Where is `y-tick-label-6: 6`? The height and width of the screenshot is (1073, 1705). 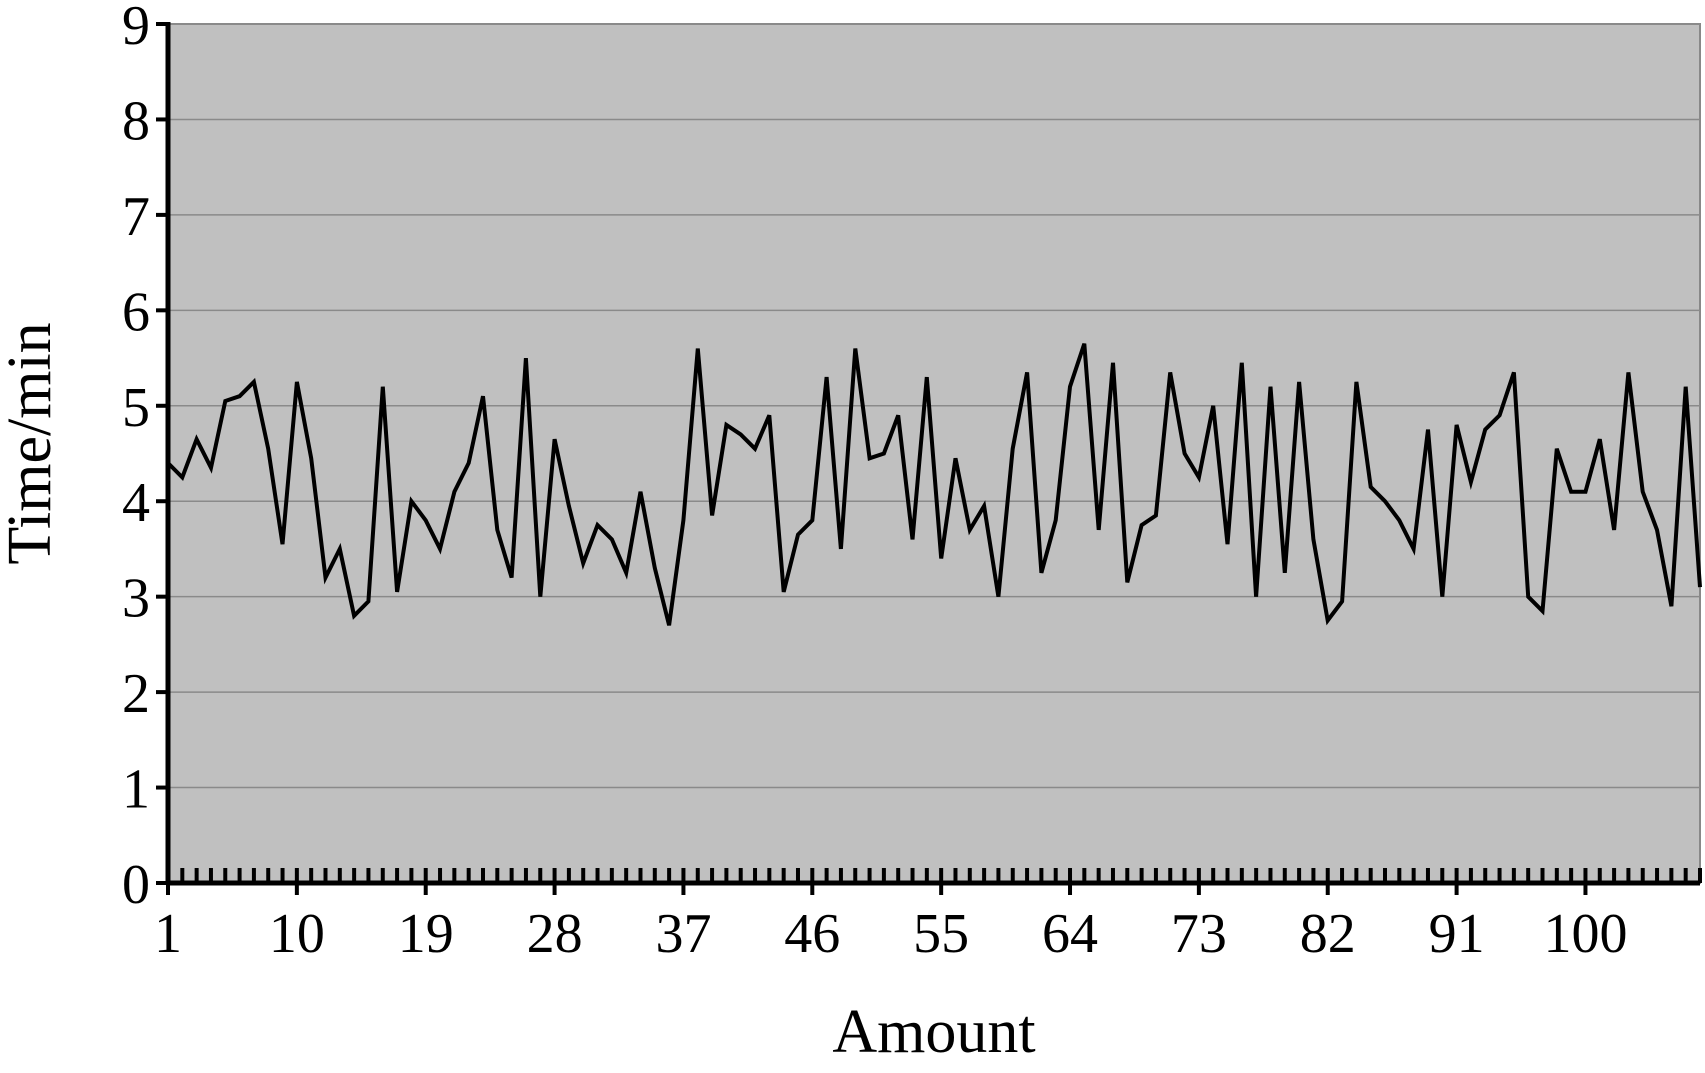
y-tick-label-6: 6 is located at coordinates (136, 312).